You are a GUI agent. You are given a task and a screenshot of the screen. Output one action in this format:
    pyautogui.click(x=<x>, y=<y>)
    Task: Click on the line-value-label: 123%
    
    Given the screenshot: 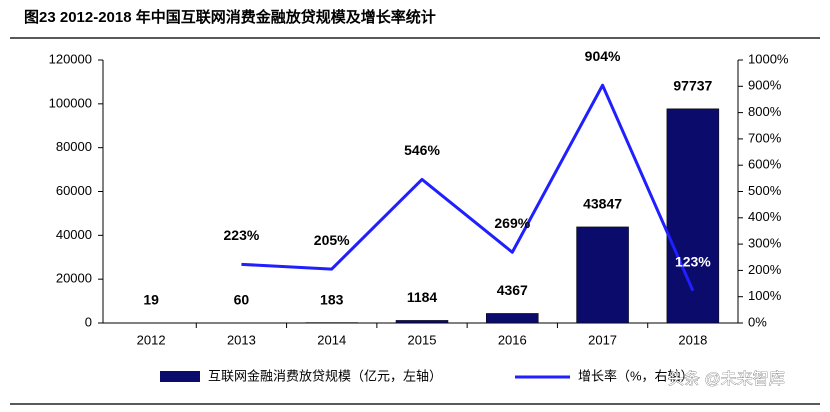 What is the action you would take?
    pyautogui.click(x=693, y=261)
    